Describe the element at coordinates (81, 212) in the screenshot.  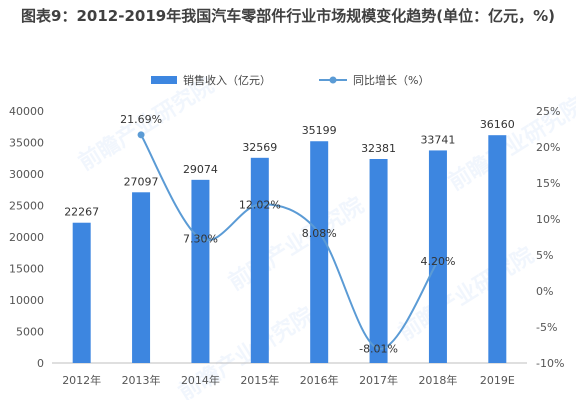
I see `bar-value-label: 22267` at that location.